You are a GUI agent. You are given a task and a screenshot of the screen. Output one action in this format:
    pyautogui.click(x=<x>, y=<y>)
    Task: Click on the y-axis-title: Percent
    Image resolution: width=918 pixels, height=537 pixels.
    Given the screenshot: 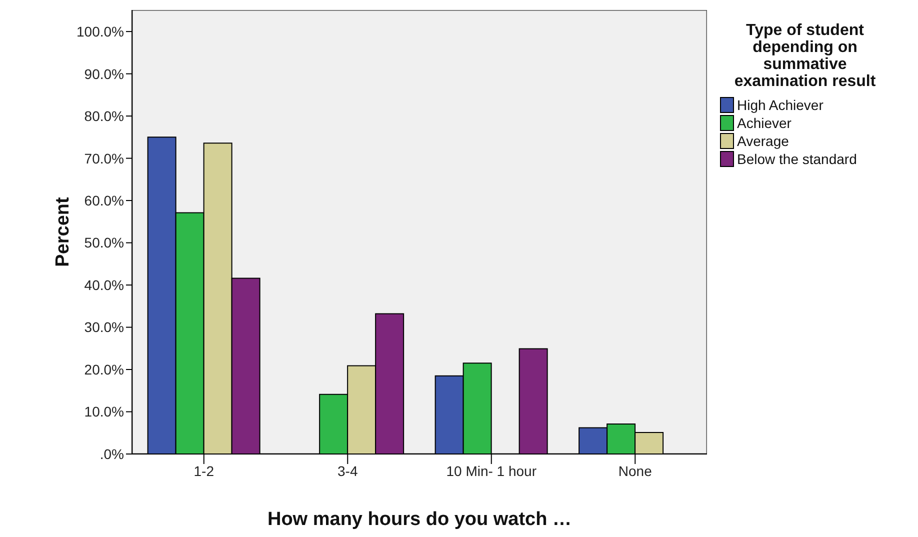 What is the action you would take?
    pyautogui.click(x=63, y=231)
    